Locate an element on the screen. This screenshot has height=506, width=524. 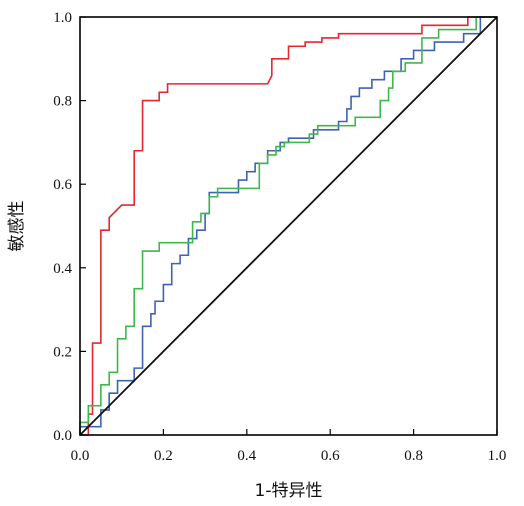
x-axis-title: 1-特异性 is located at coordinates (289, 491).